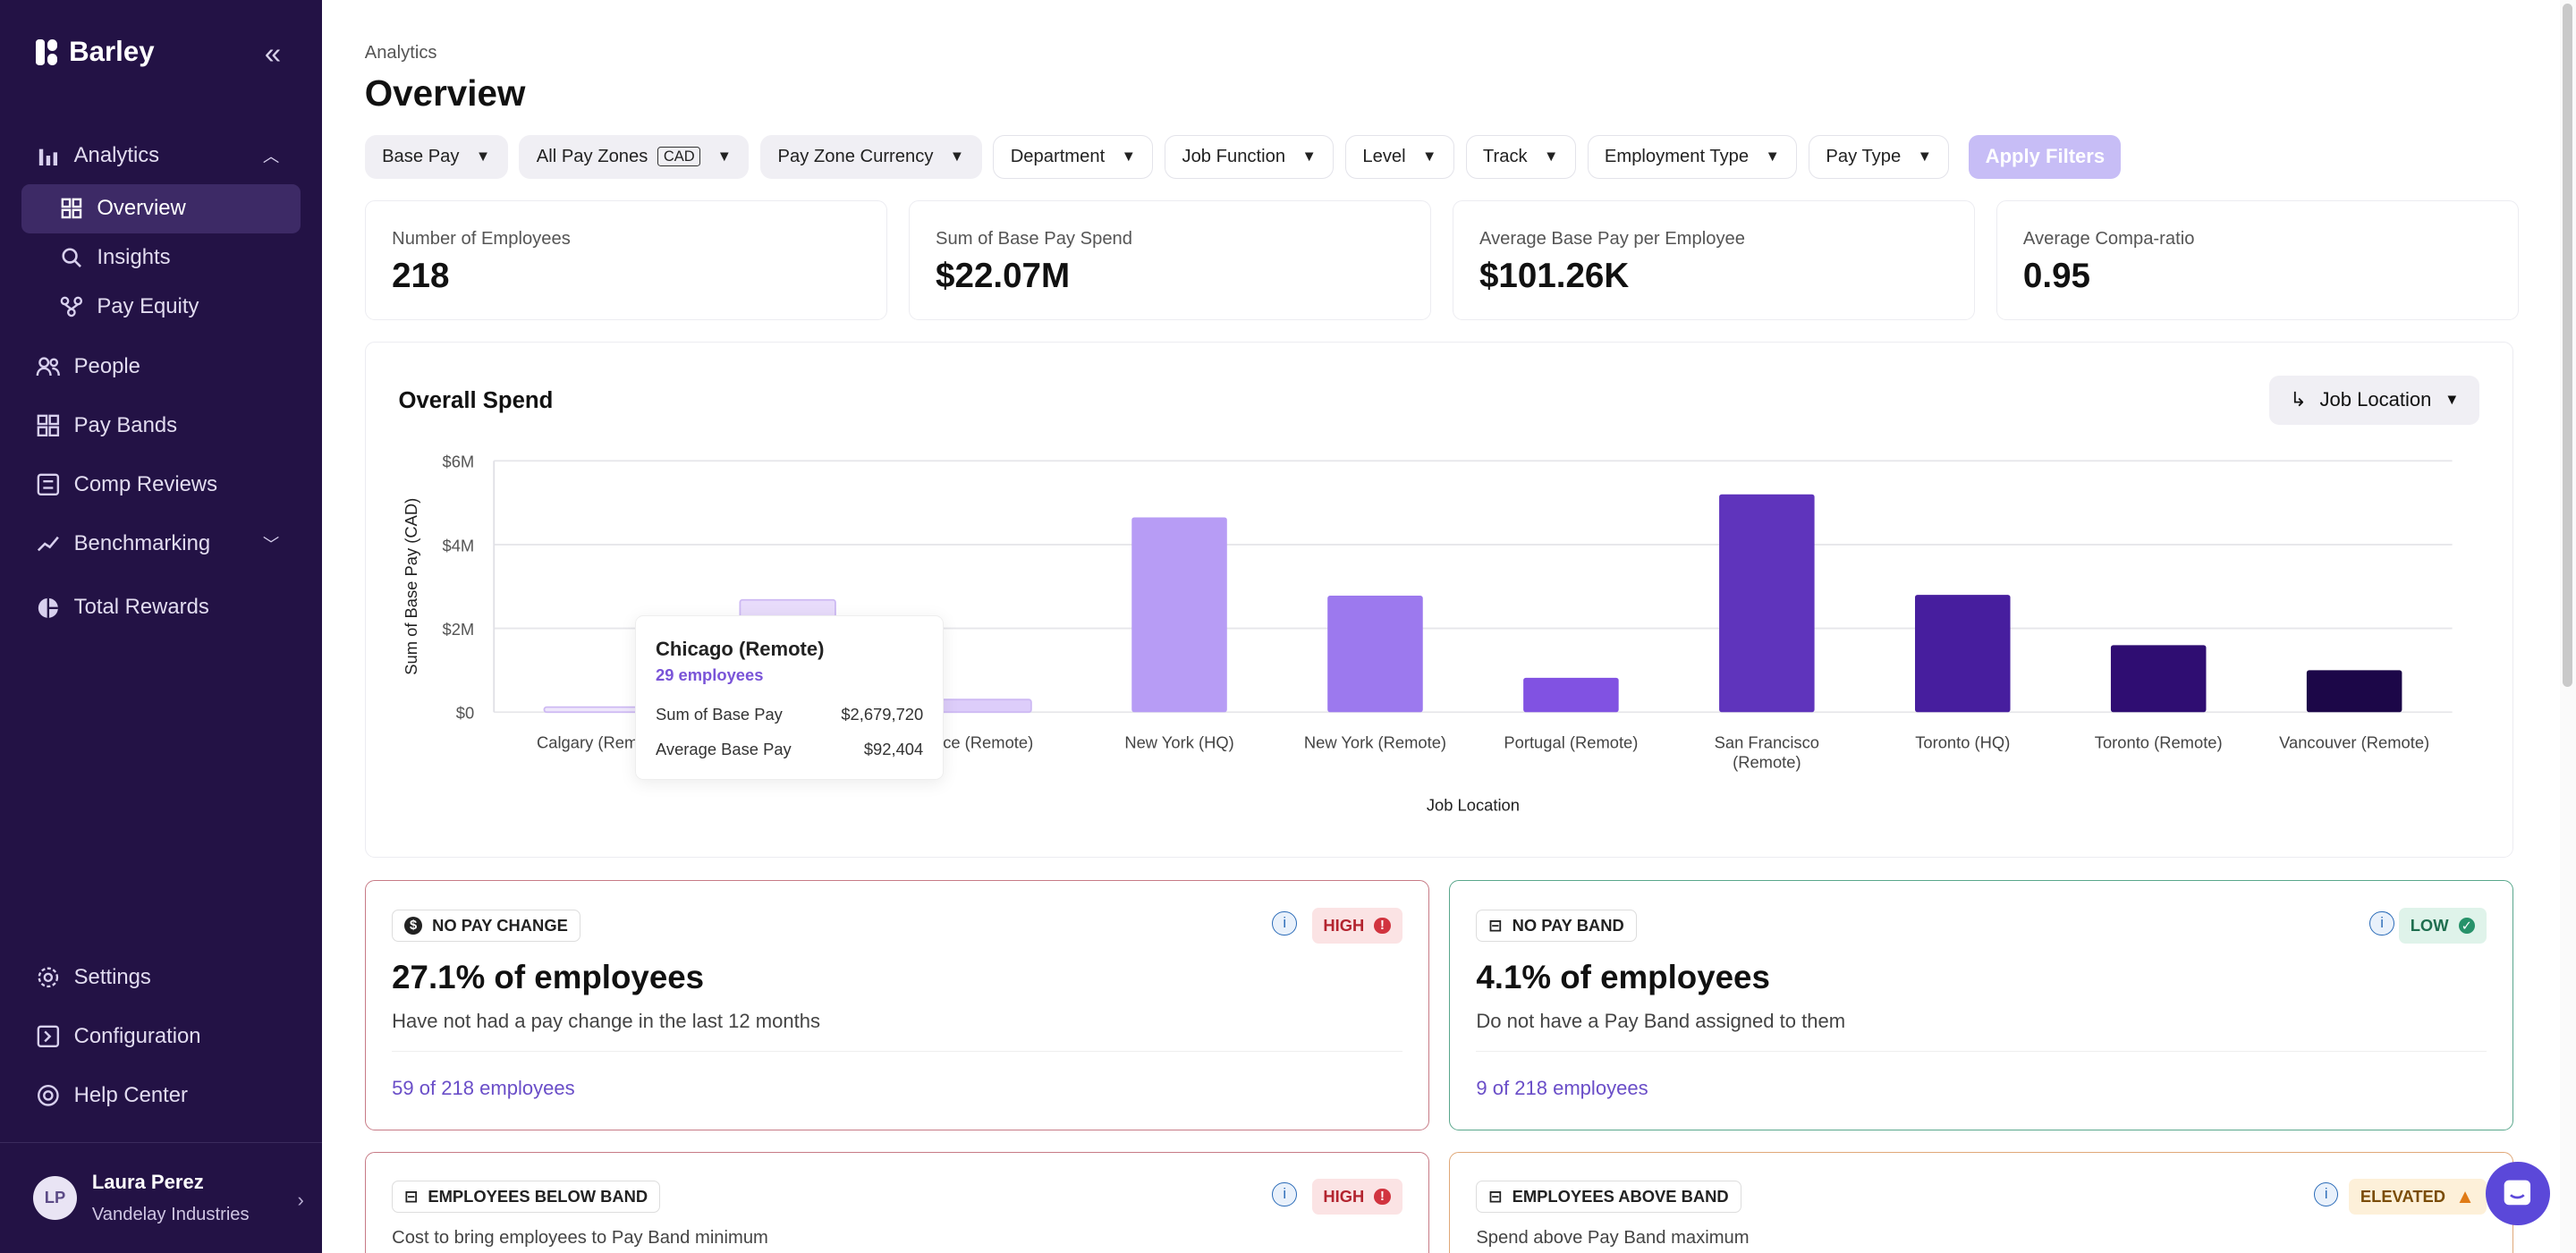 The width and height of the screenshot is (2576, 1253). Describe the element at coordinates (55, 1198) in the screenshot. I see `avatar: LP` at that location.